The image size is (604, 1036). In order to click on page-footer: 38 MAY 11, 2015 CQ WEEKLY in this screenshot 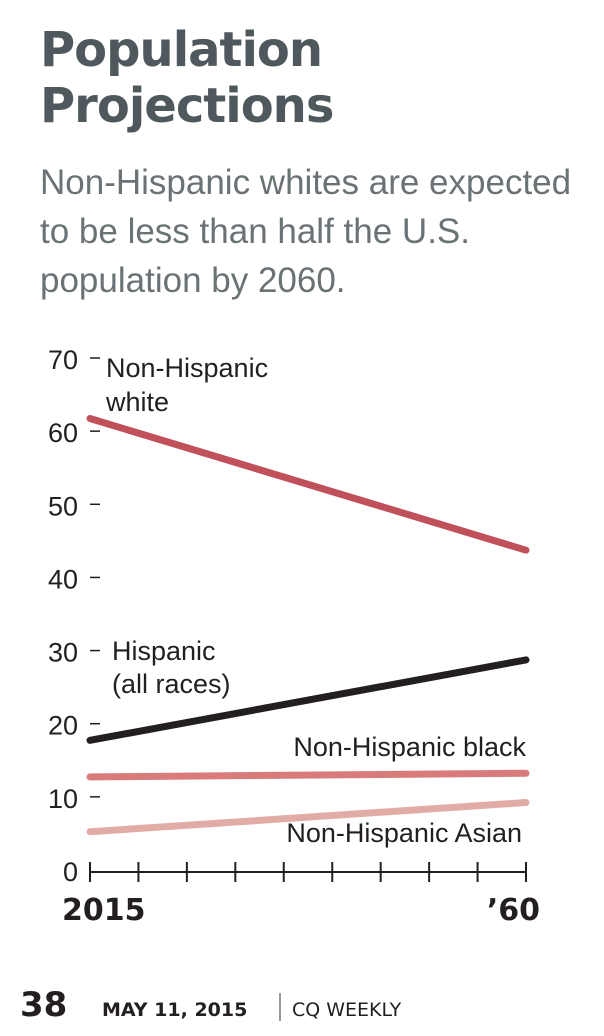, I will do `click(305, 1007)`.